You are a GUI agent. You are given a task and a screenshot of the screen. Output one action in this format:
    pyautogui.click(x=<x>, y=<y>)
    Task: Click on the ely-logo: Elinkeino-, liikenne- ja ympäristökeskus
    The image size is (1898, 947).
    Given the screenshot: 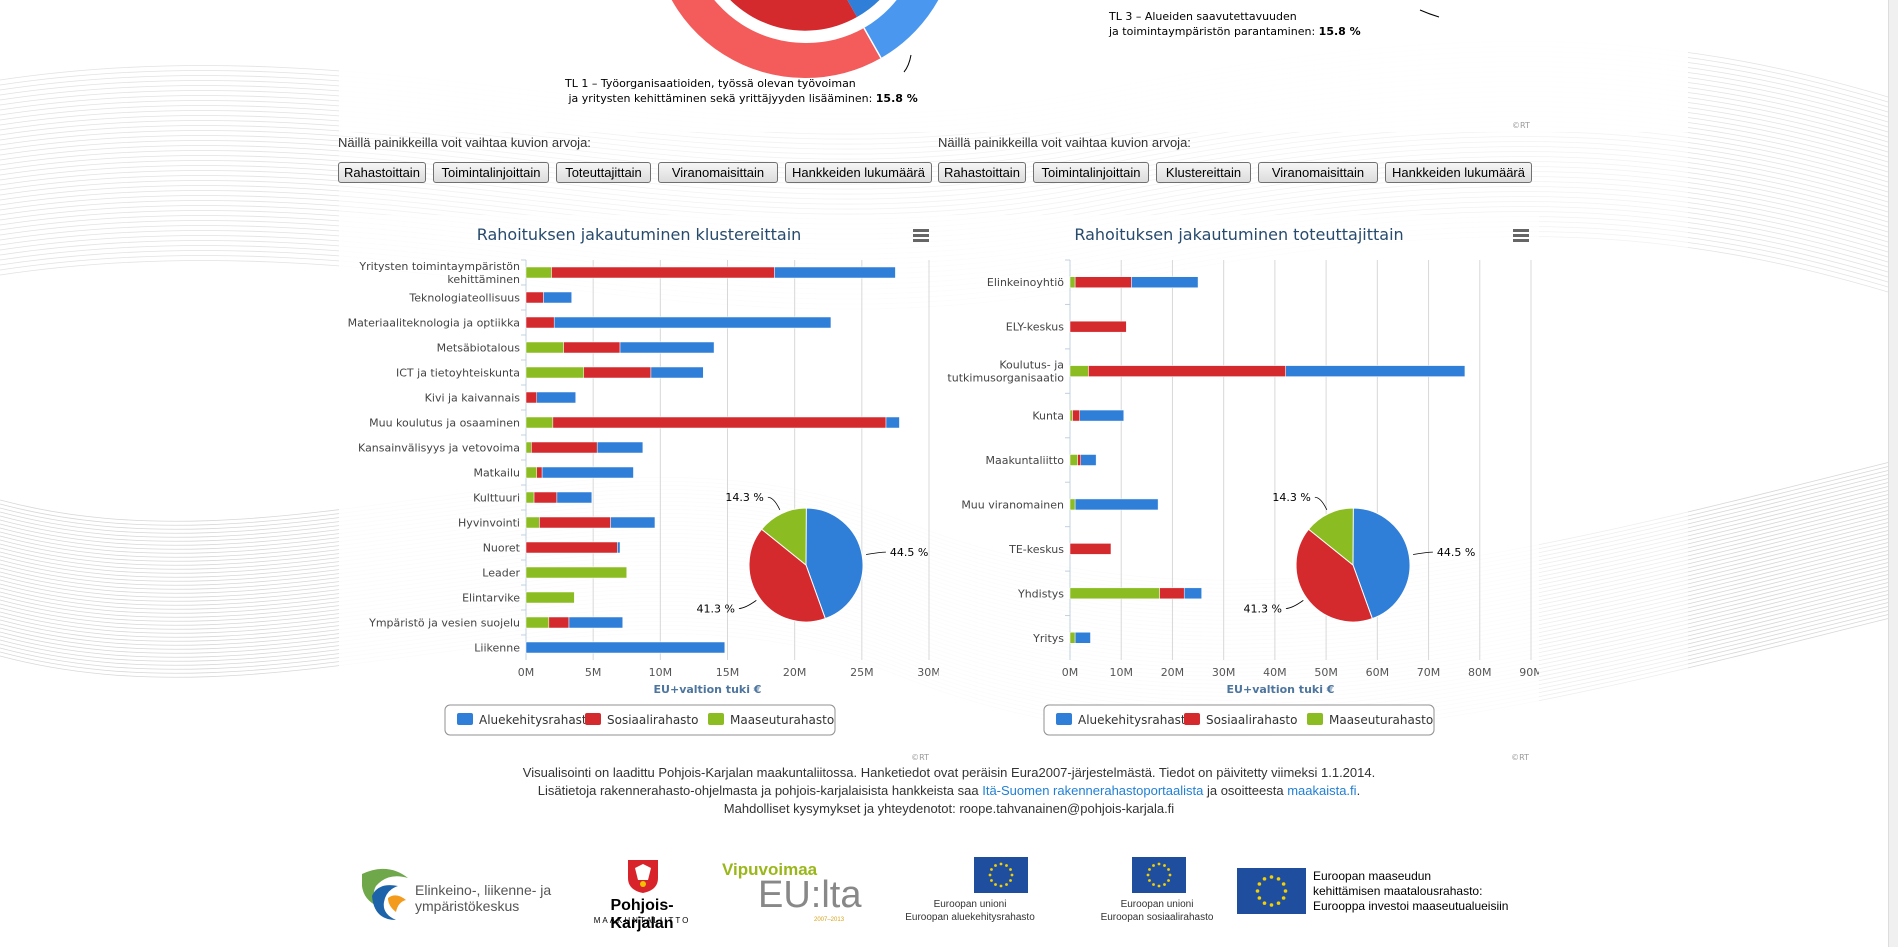 What is the action you would take?
    pyautogui.click(x=458, y=896)
    